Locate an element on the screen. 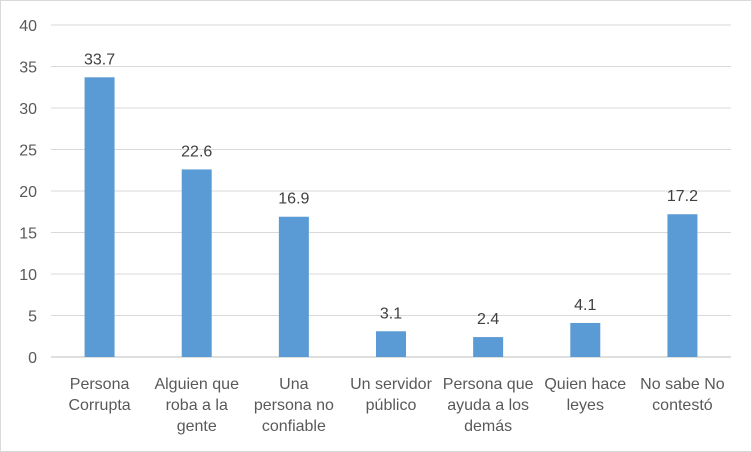 The width and height of the screenshot is (752, 452). category-label: Una persona no confiable is located at coordinates (294, 405).